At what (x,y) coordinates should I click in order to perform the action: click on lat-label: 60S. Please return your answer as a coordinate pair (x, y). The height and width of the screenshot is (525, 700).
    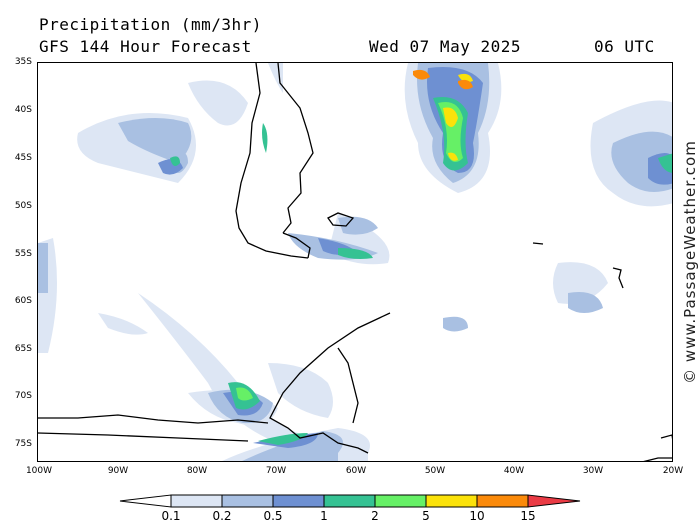
    Looking at the image, I should click on (23, 301).